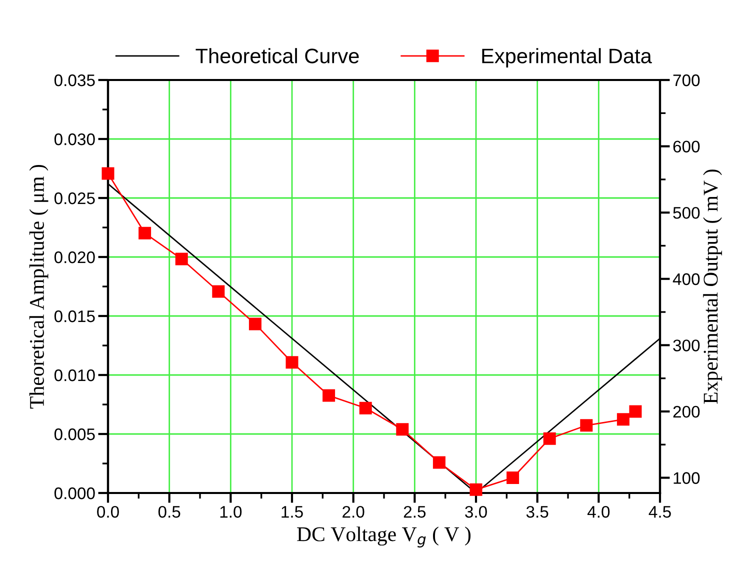  I want to click on y-axis-title: Theoretical Amplitude ( μm ), so click(38, 286).